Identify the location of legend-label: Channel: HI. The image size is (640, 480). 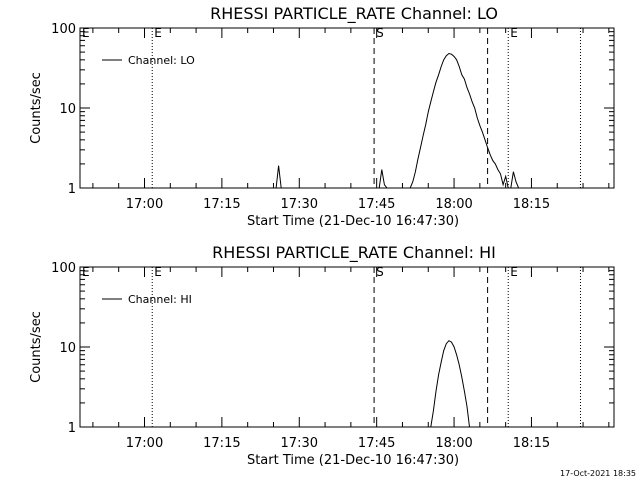
(160, 299).